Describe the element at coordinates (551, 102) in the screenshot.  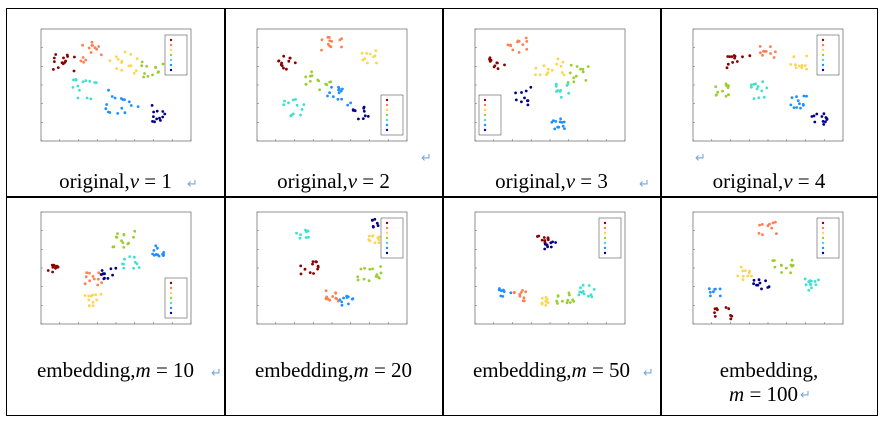
I see `cell-original-v3: original,v = 3 ↵` at that location.